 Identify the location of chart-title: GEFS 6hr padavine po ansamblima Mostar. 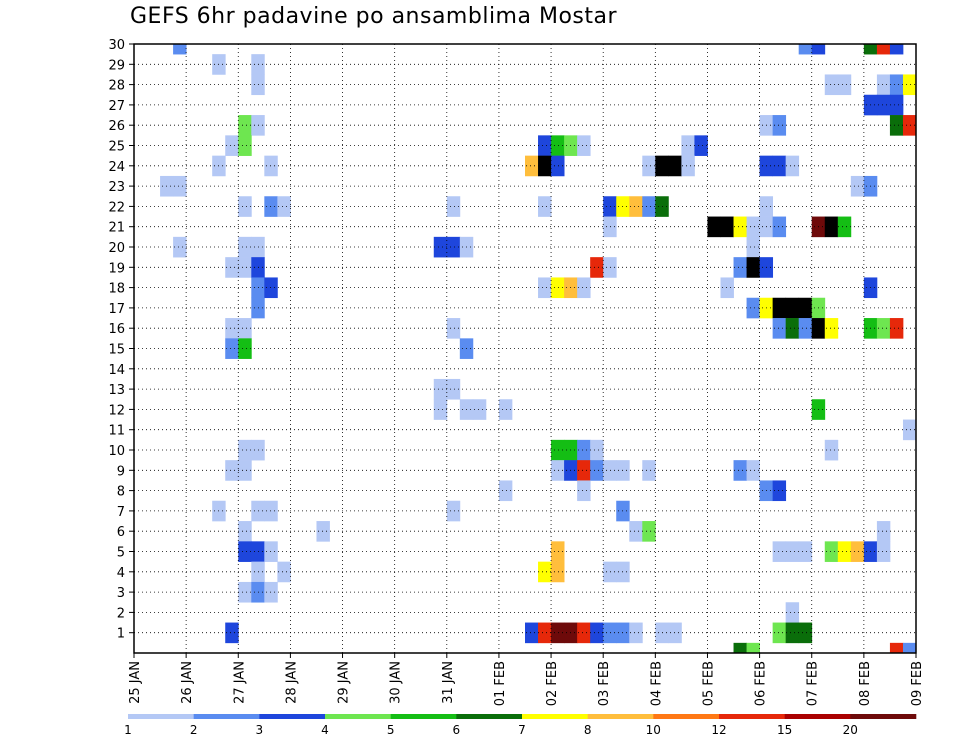
(374, 16).